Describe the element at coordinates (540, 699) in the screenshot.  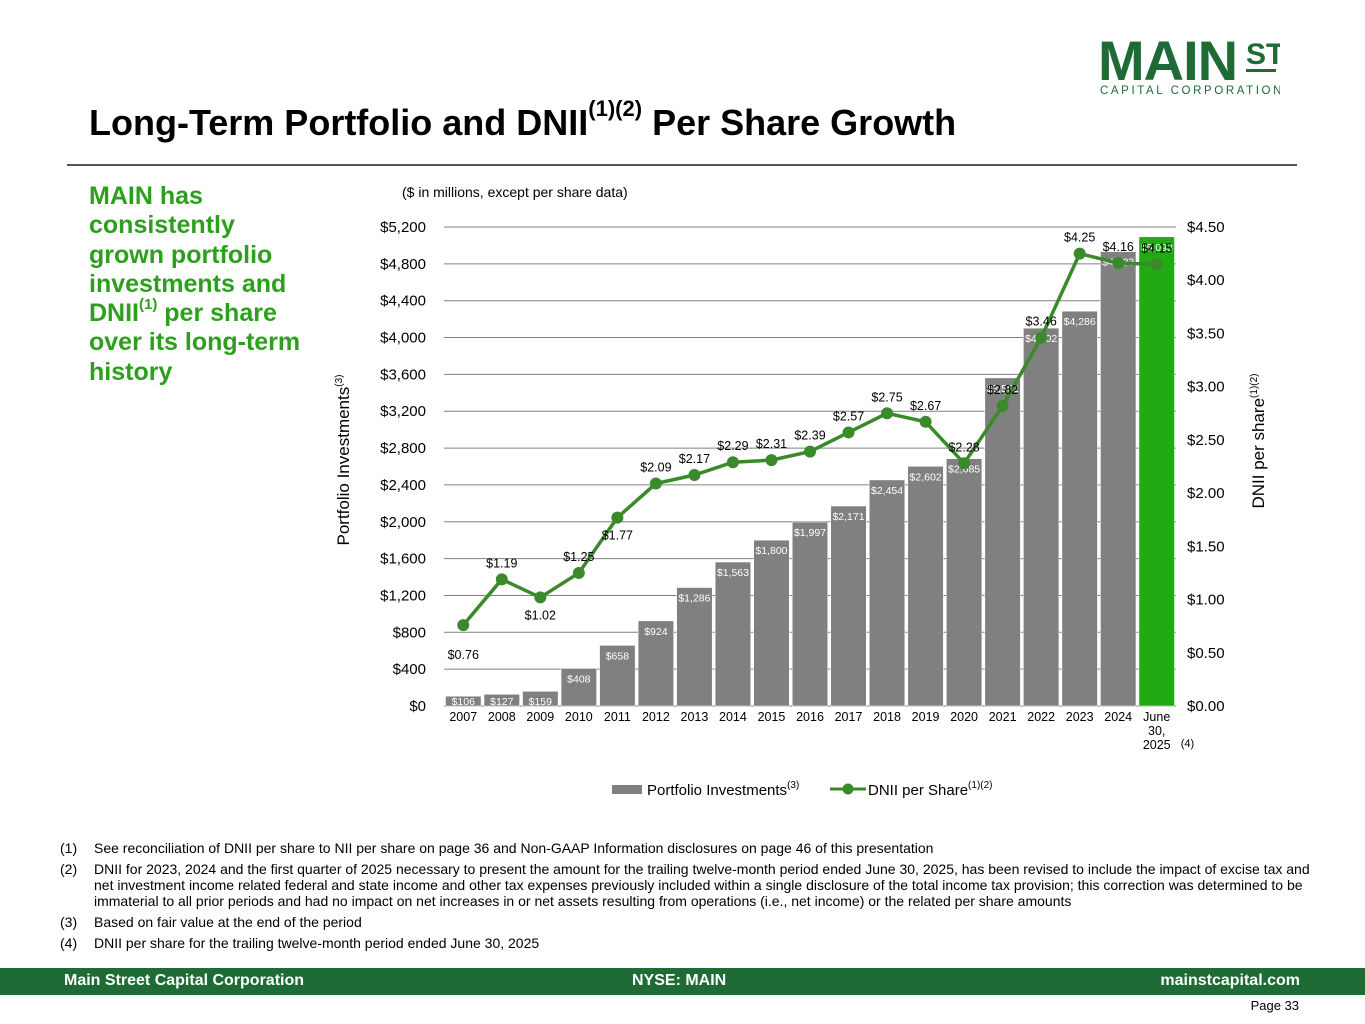
I see `bar-2009` at that location.